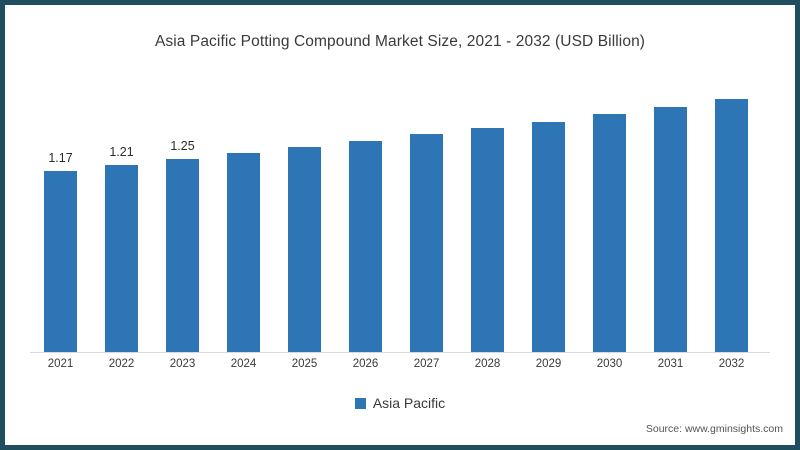  I want to click on bar-2030, so click(609, 208).